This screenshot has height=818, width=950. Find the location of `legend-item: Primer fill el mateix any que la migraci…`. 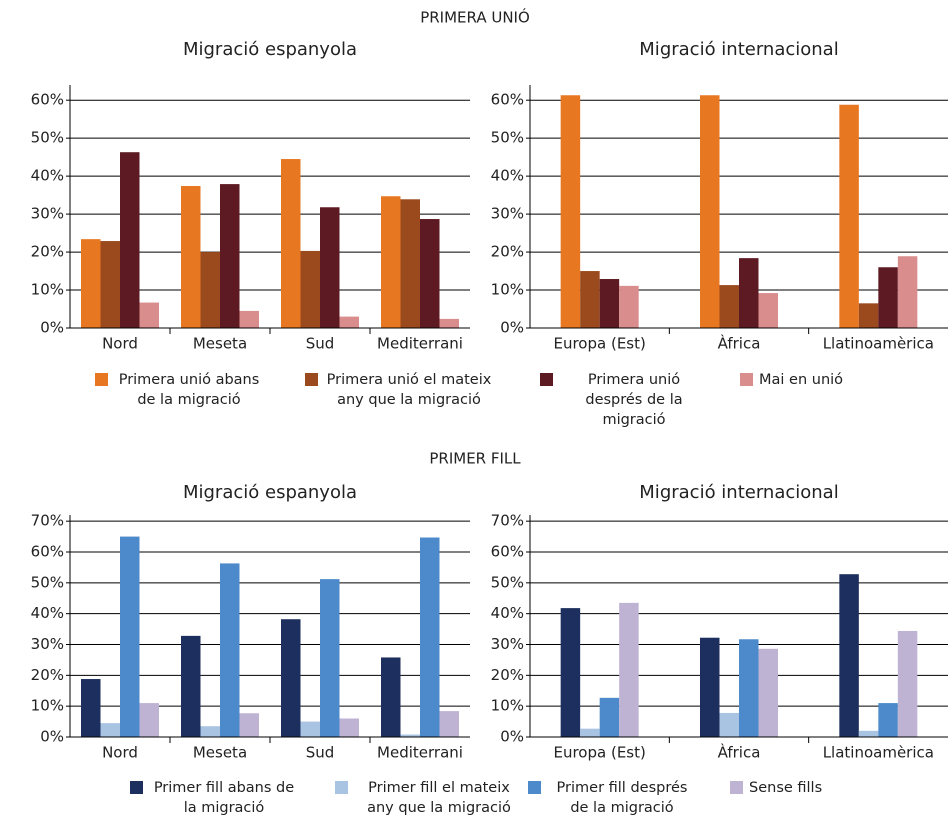

legend-item: Primer fill el mateix any que la migraci… is located at coordinates (429, 798).